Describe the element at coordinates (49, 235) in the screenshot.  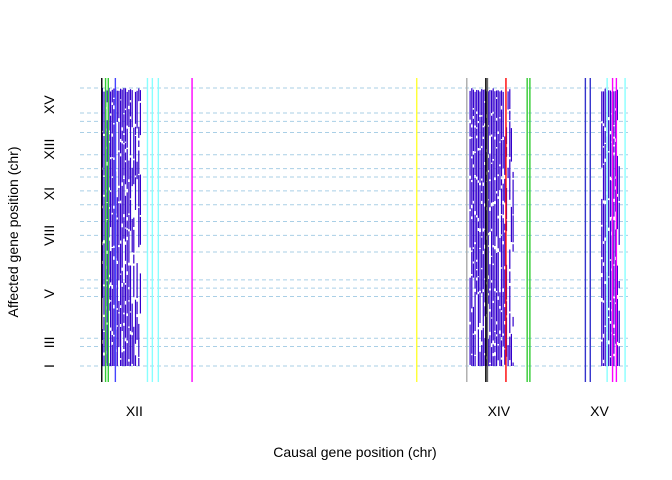
I see `y-tick-label-3: VIII` at that location.